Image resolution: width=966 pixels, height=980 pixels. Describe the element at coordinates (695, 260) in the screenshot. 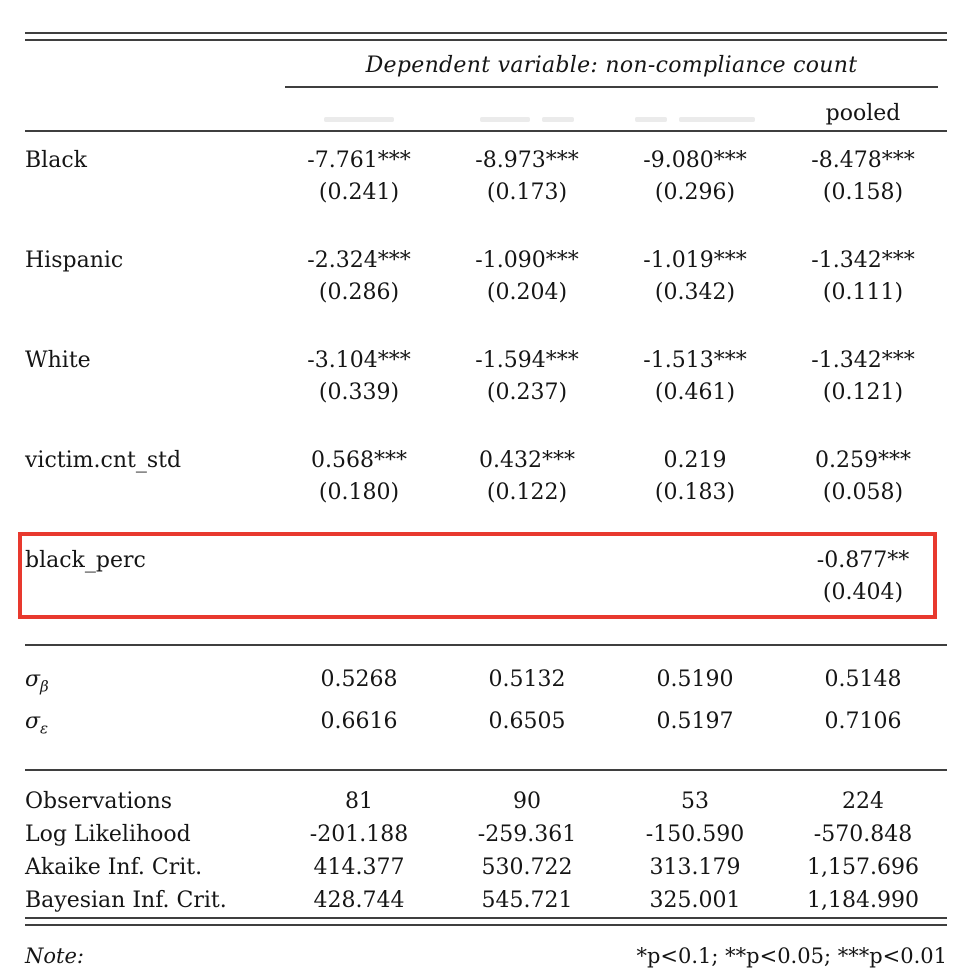

I see `estimate: -1.019***` at that location.